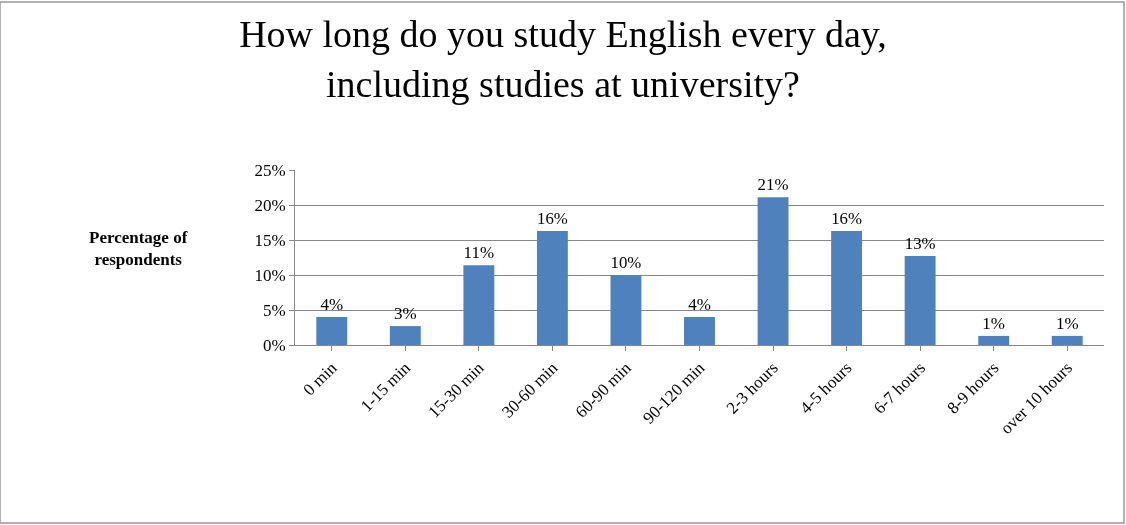 The image size is (1126, 525). I want to click on y-tick-label: 0%, so click(274, 345).